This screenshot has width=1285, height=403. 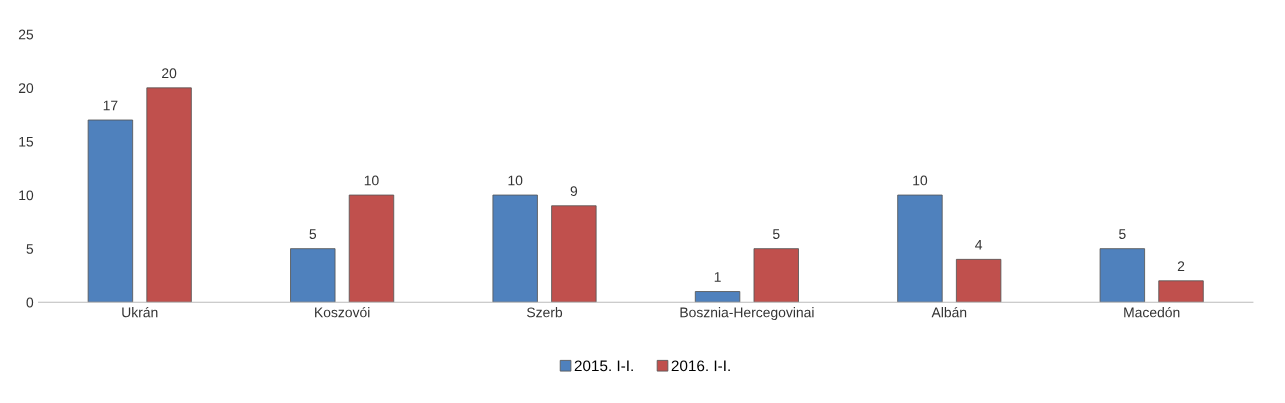 What do you see at coordinates (30, 249) in the screenshot?
I see `y-tick-label: 5` at bounding box center [30, 249].